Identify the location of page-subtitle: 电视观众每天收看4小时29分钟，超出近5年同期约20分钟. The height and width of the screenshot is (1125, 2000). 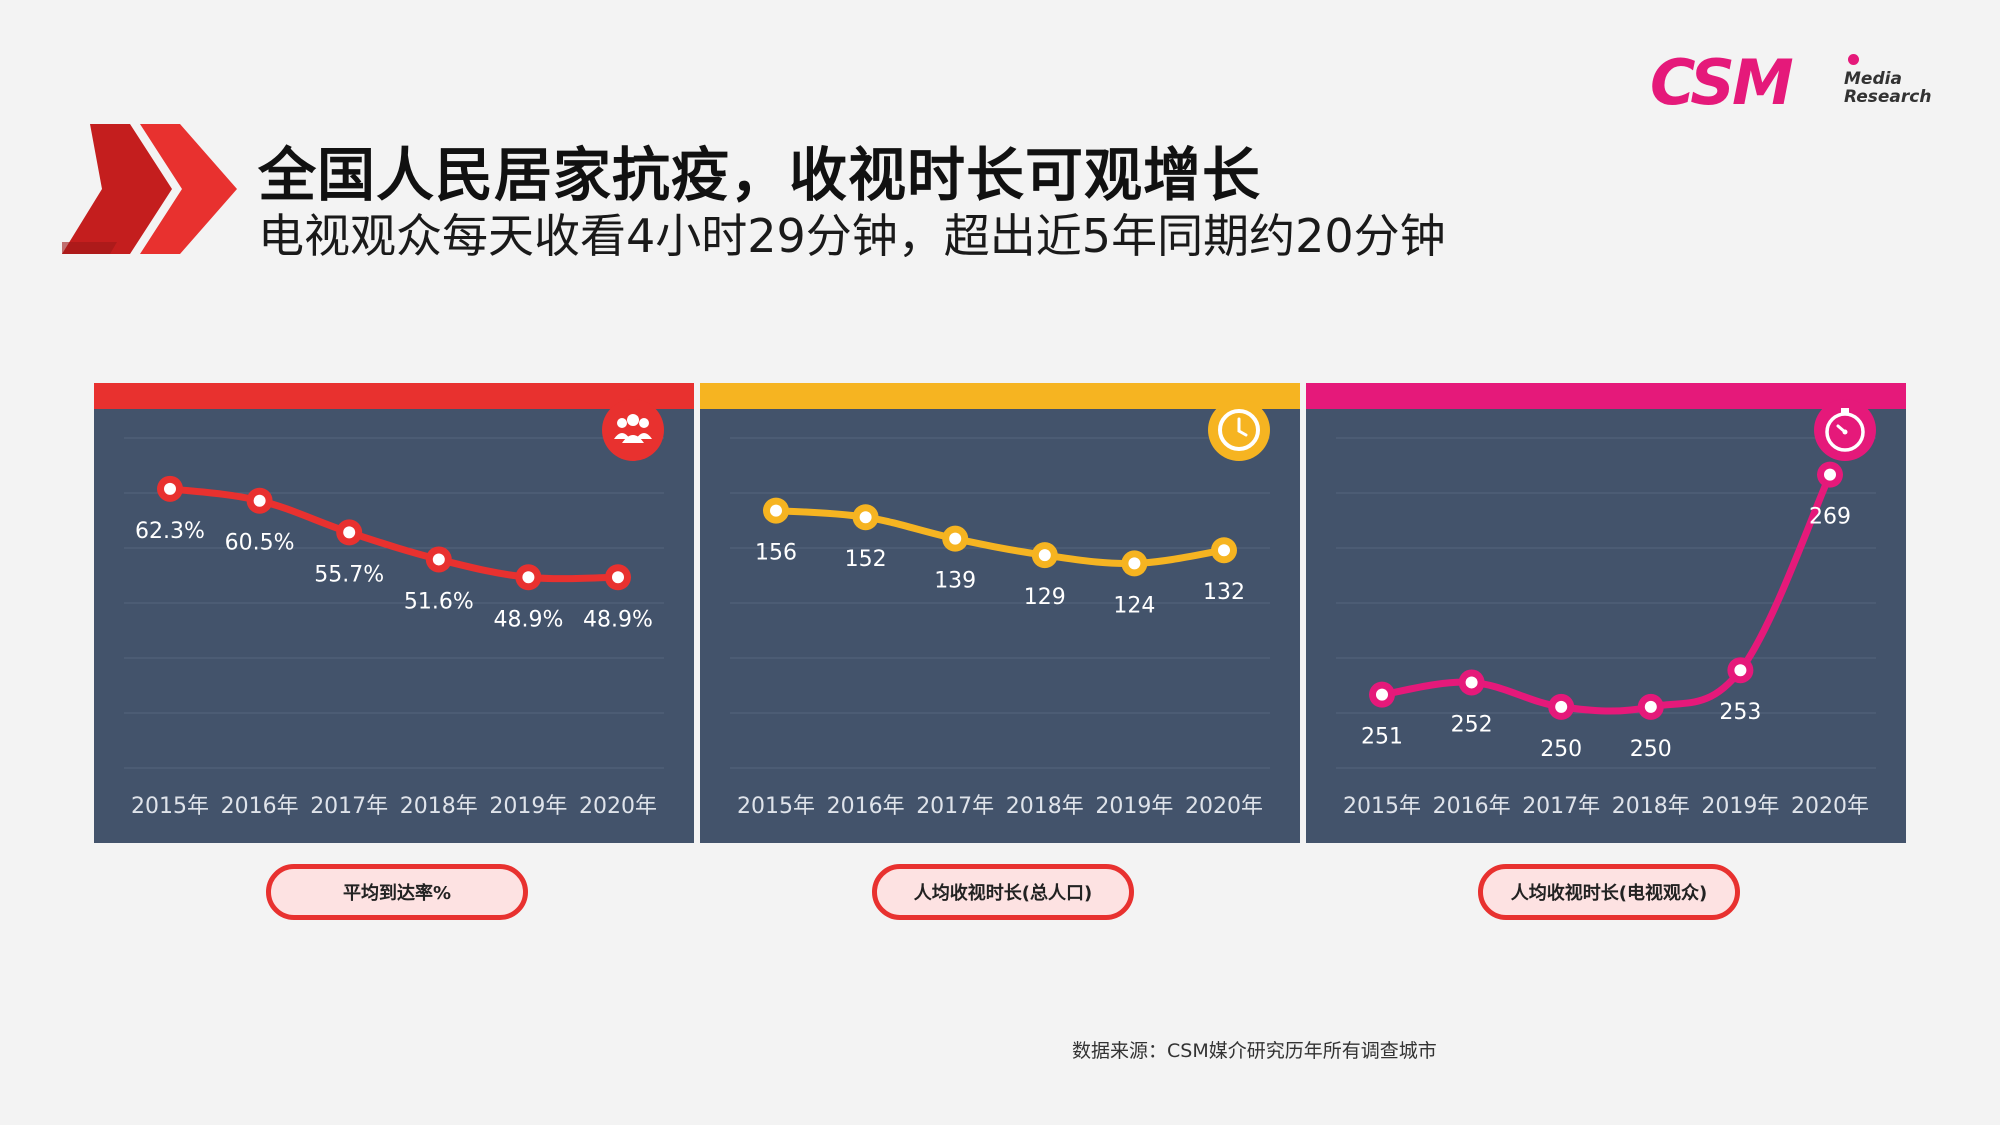
(852, 236).